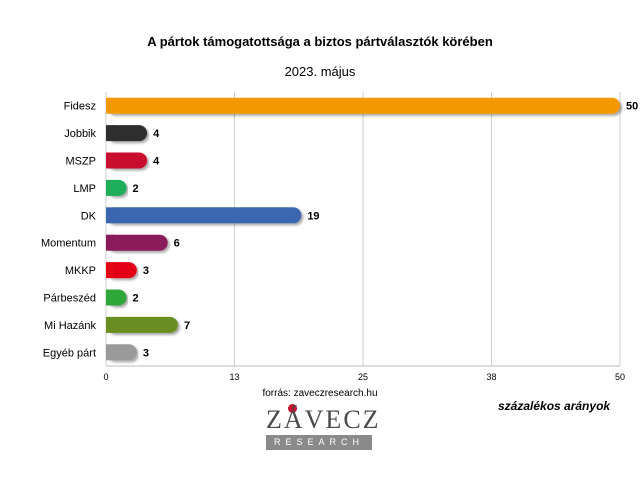 The image size is (640, 480). I want to click on unit-label: százalékos arányok, so click(554, 406).